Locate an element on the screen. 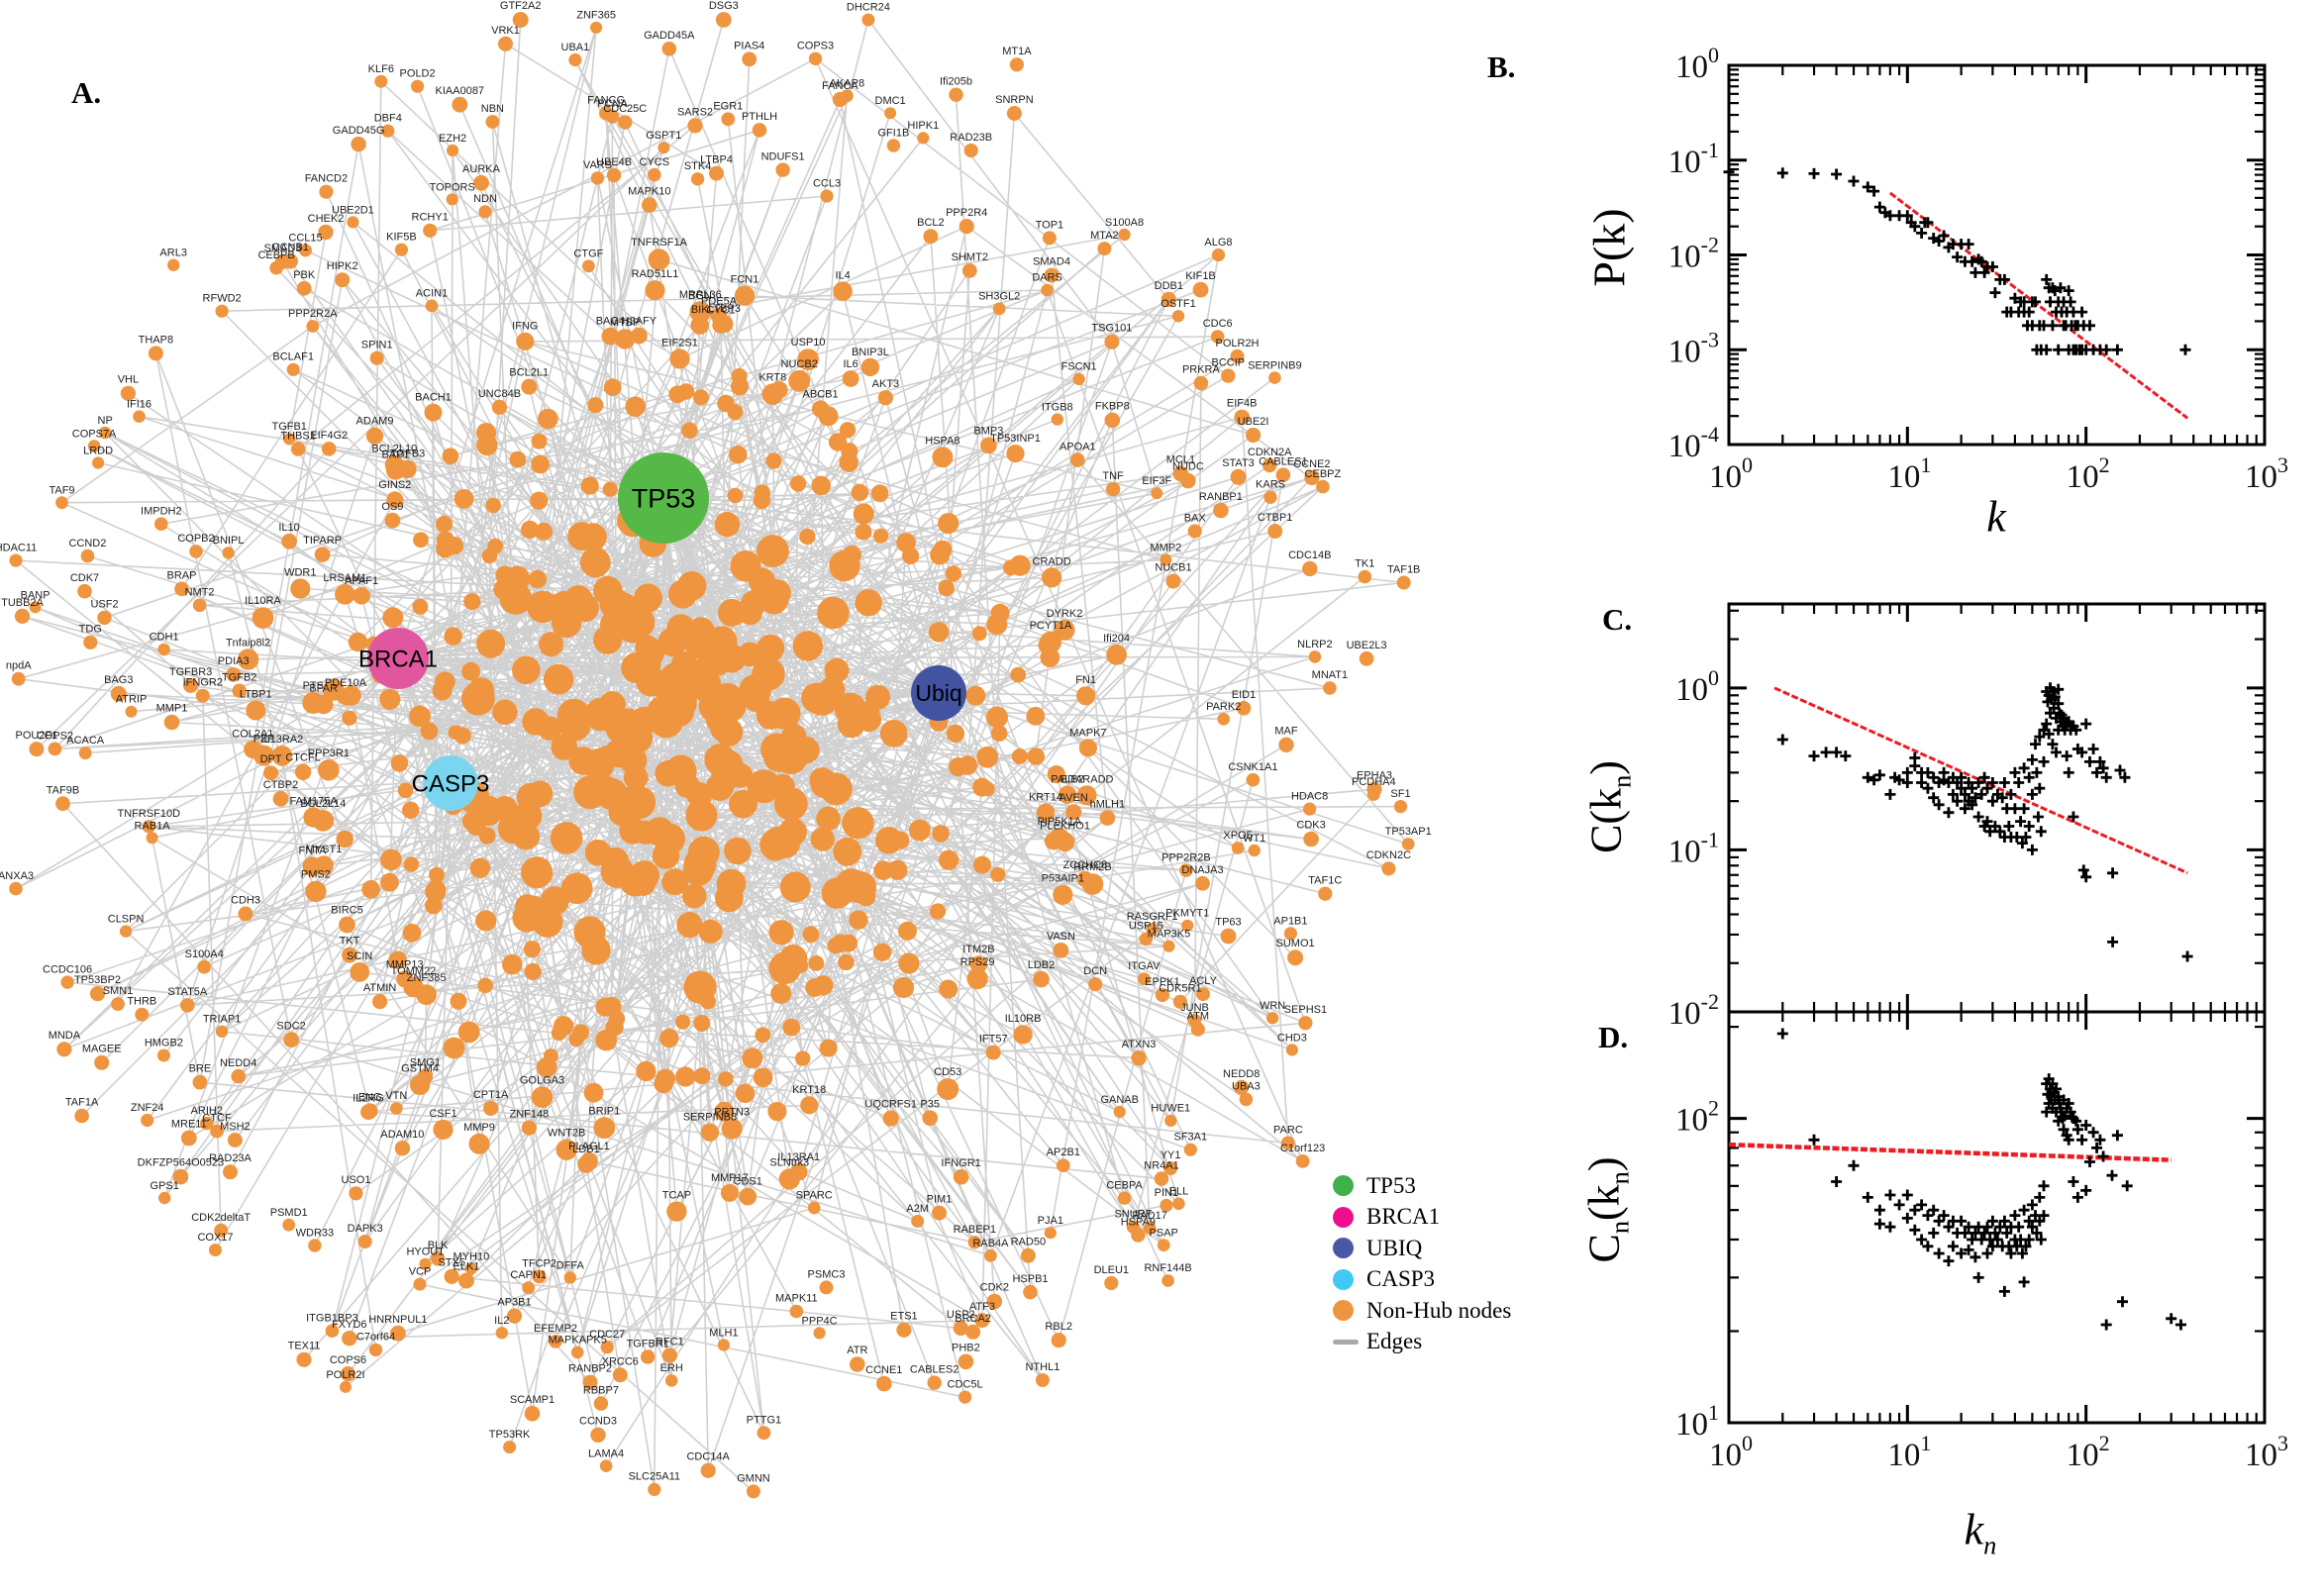 The width and height of the screenshot is (2323, 1596). network-node-label: TCAP is located at coordinates (676, 1195).